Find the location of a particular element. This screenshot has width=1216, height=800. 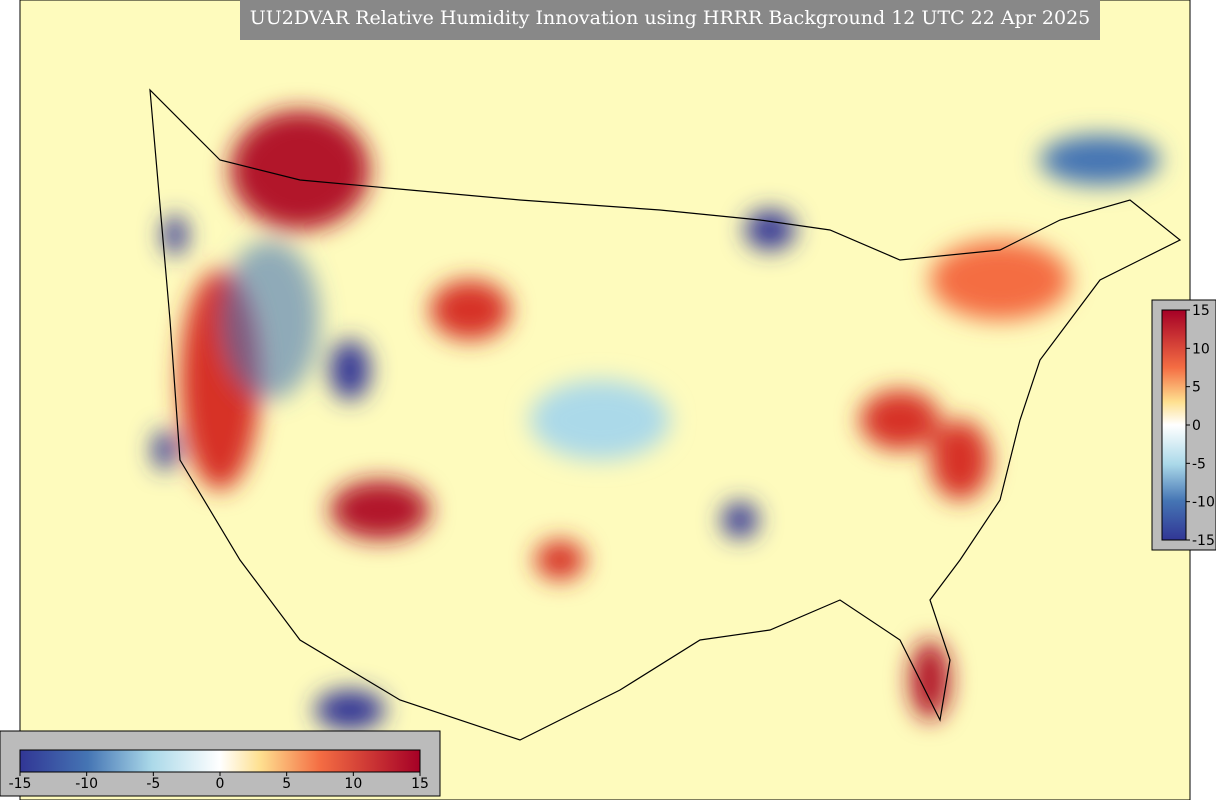

colorbar-bottom is located at coordinates (220, 761).